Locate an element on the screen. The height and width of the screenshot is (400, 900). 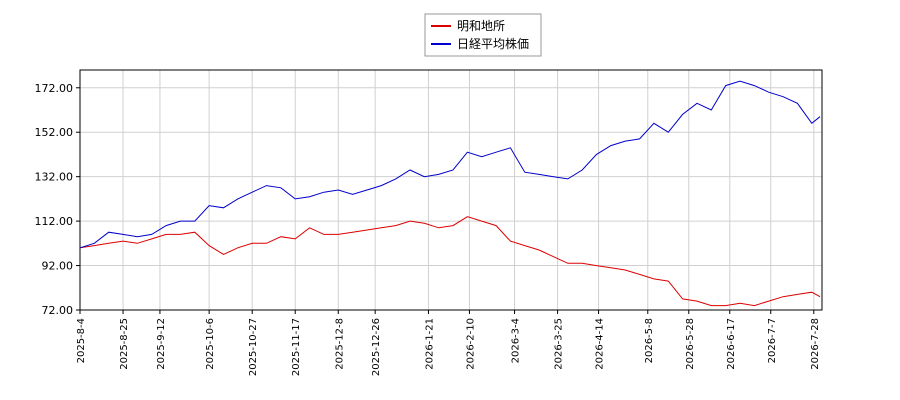
x-tick-label: 2026-4-14 is located at coordinates (600, 344).